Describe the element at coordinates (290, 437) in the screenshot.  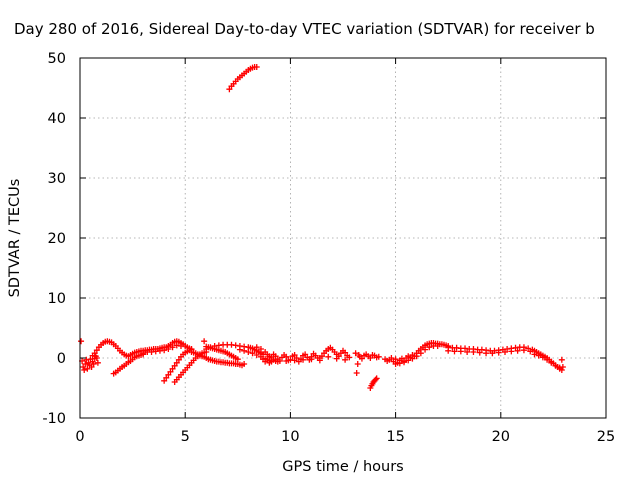
I see `x-tick-label: 10` at that location.